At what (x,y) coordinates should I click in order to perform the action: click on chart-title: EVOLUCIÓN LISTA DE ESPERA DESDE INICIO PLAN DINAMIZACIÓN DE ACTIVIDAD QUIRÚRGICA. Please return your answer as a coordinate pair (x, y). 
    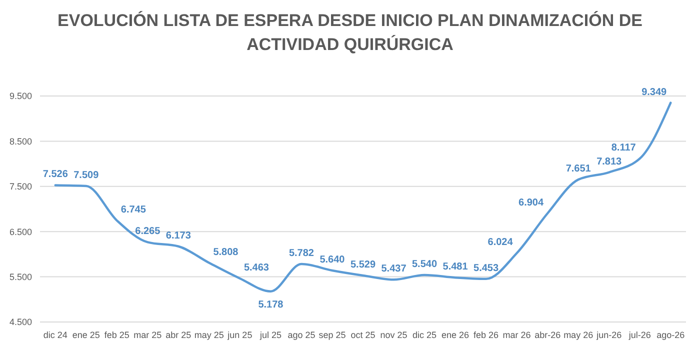
    Looking at the image, I should click on (350, 32).